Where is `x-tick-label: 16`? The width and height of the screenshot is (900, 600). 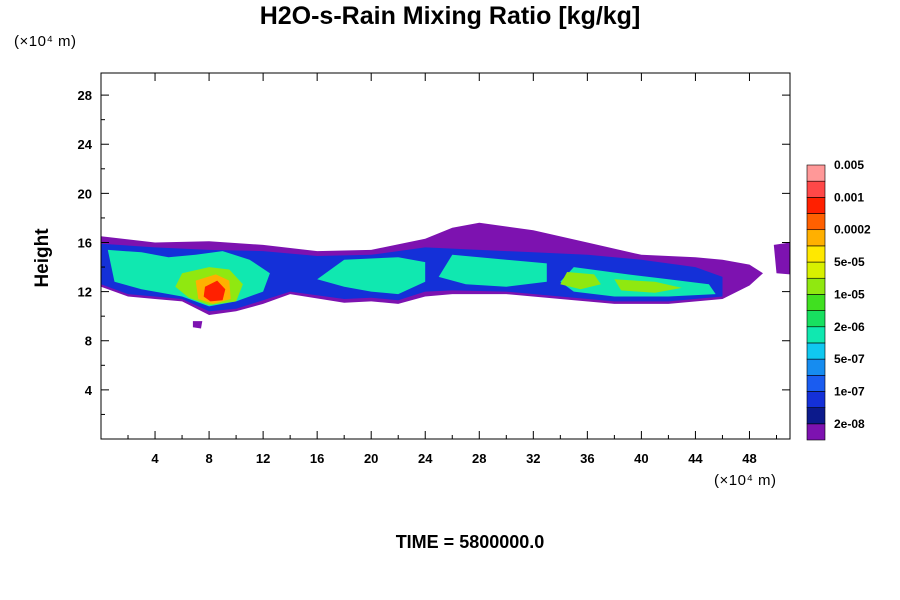 x-tick-label: 16 is located at coordinates (317, 458).